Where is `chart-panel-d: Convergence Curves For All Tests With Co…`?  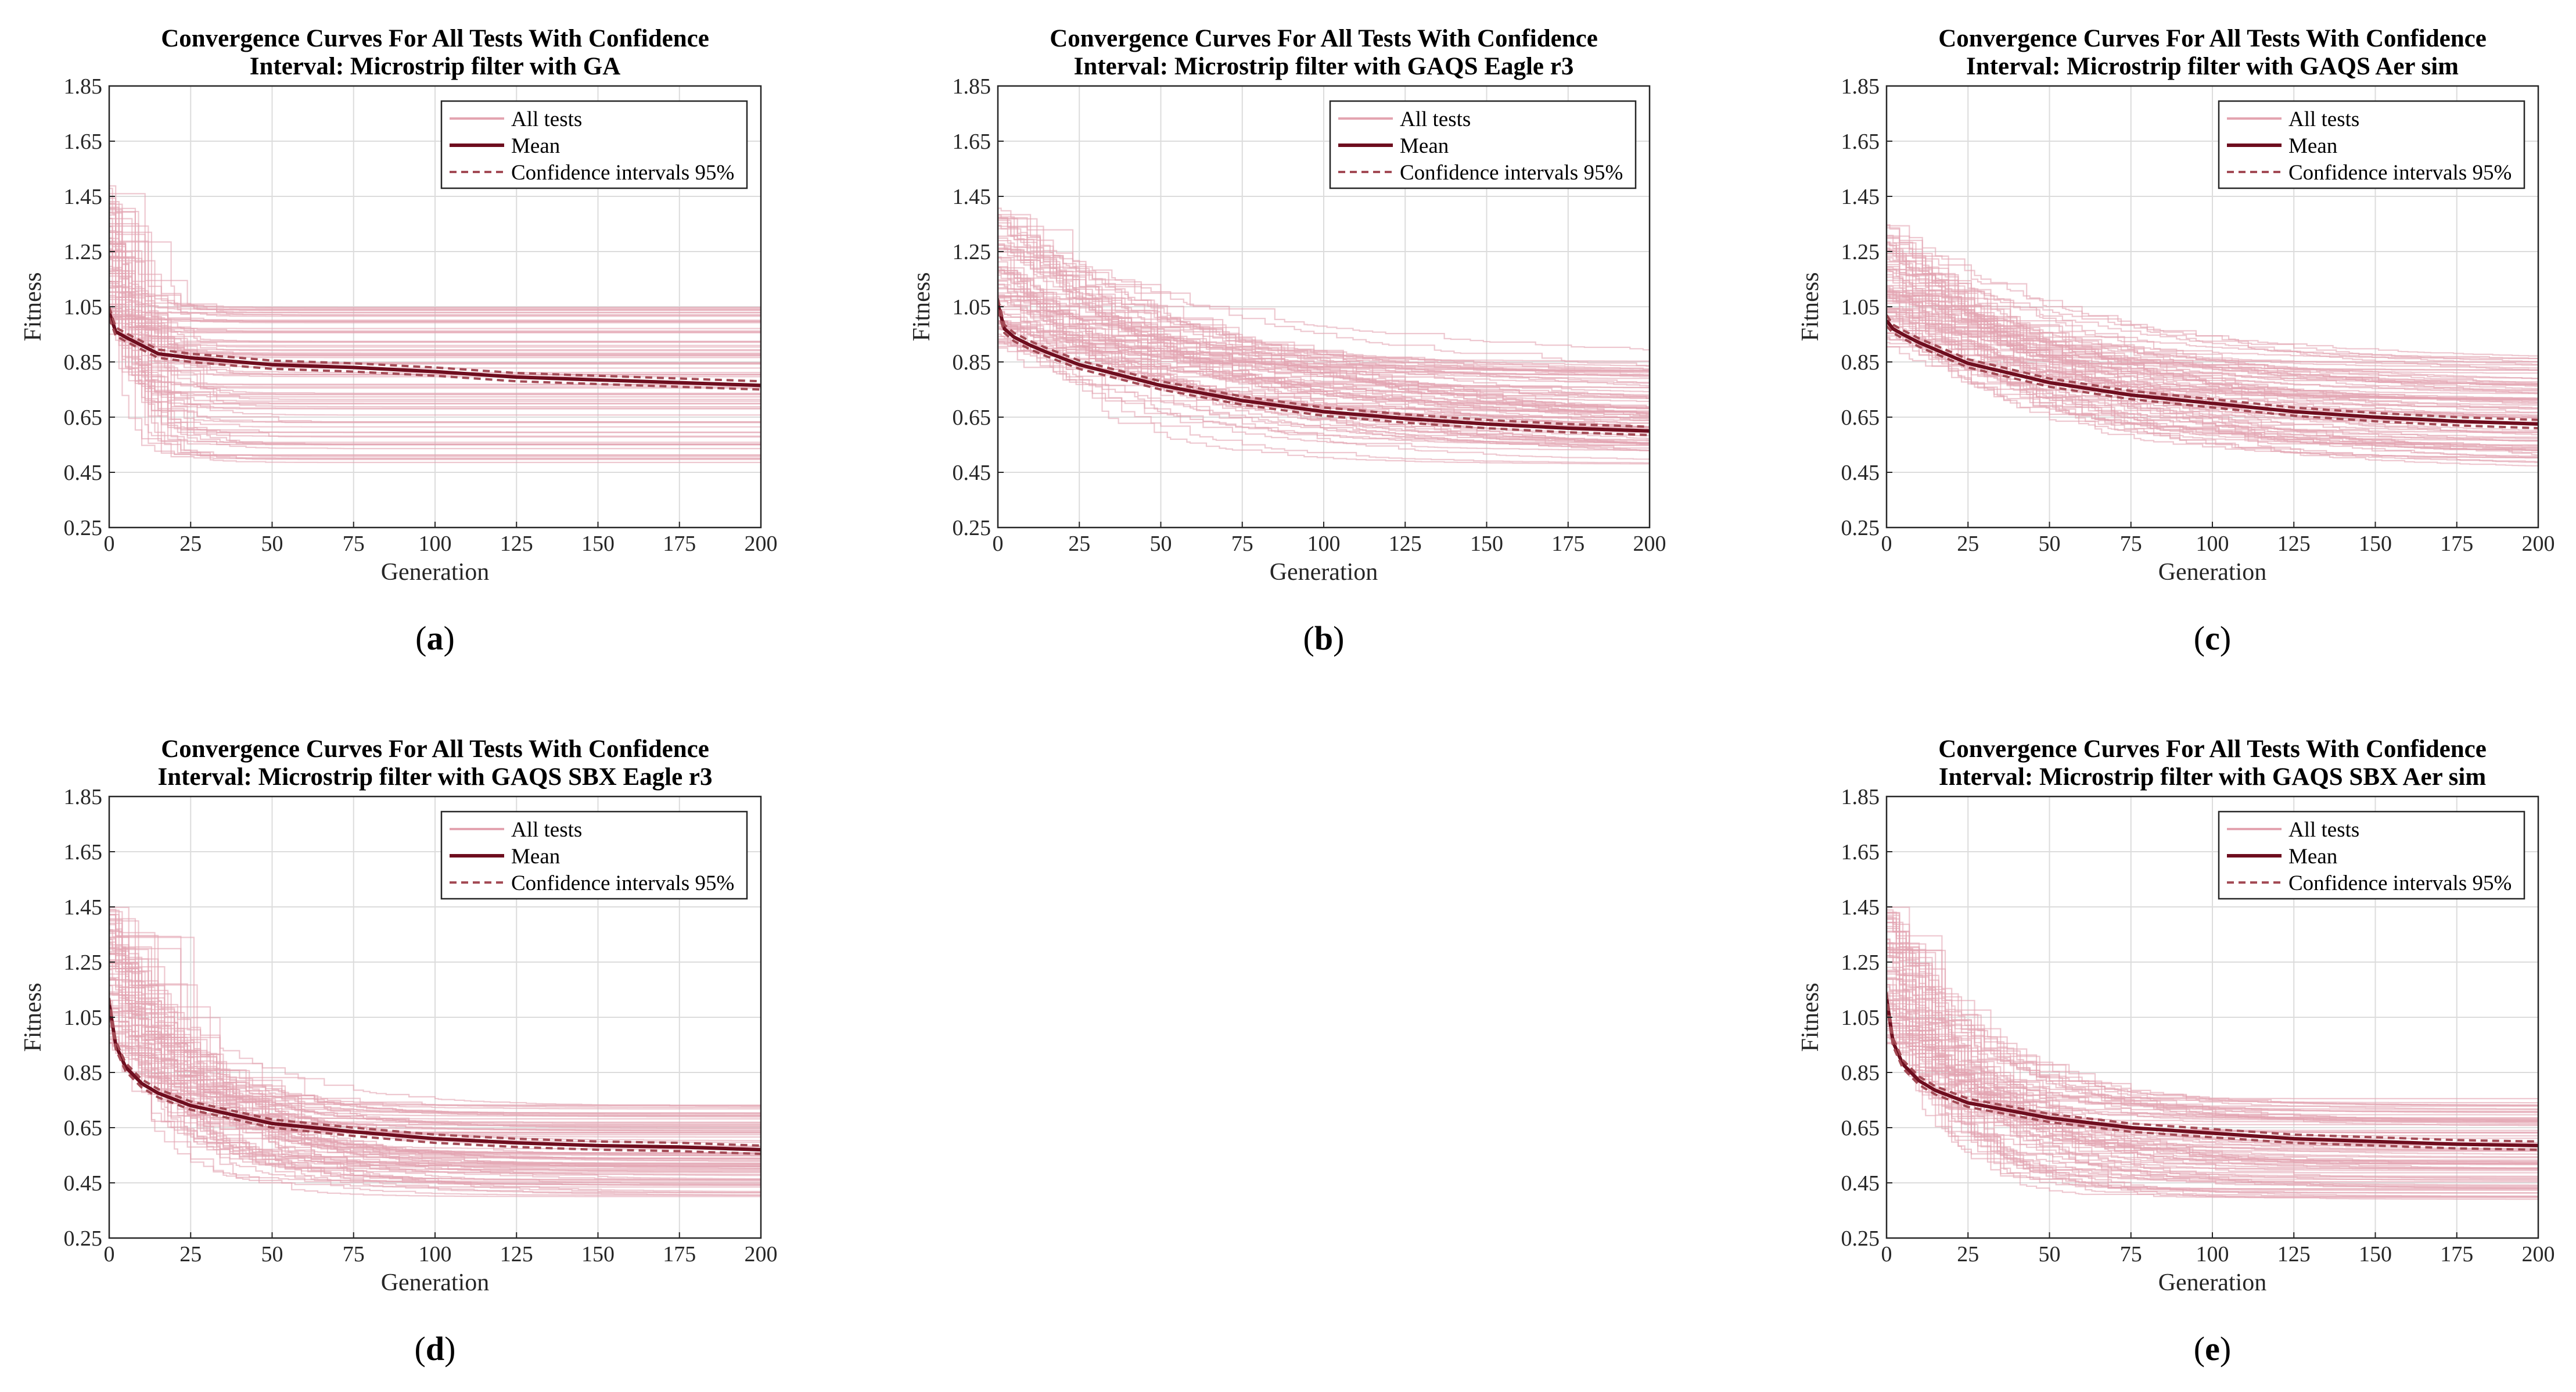
chart-panel-d: Convergence Curves For All Tests With Co… is located at coordinates (399, 1052).